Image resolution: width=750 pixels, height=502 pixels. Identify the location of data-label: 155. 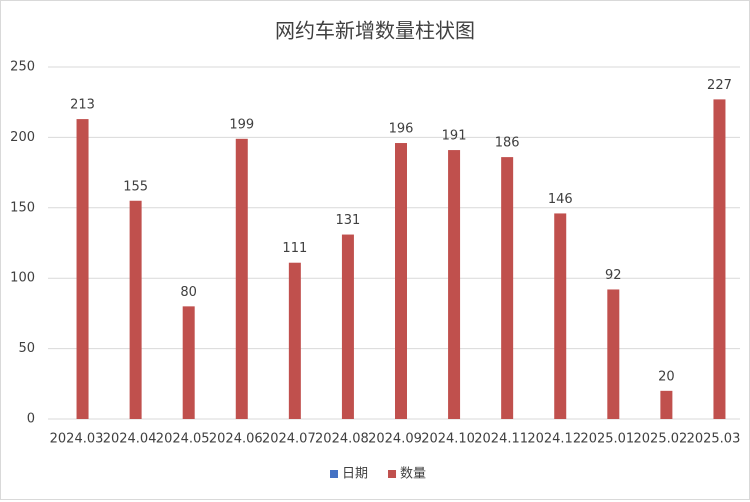
(135, 186).